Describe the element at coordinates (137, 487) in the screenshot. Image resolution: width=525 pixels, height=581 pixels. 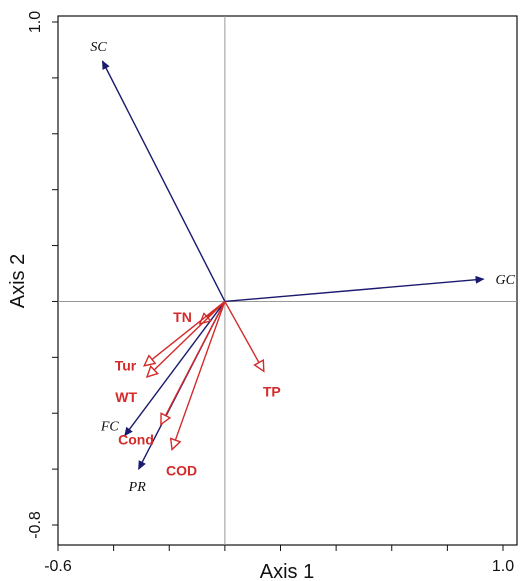
I see `species-label-pr: PR` at that location.